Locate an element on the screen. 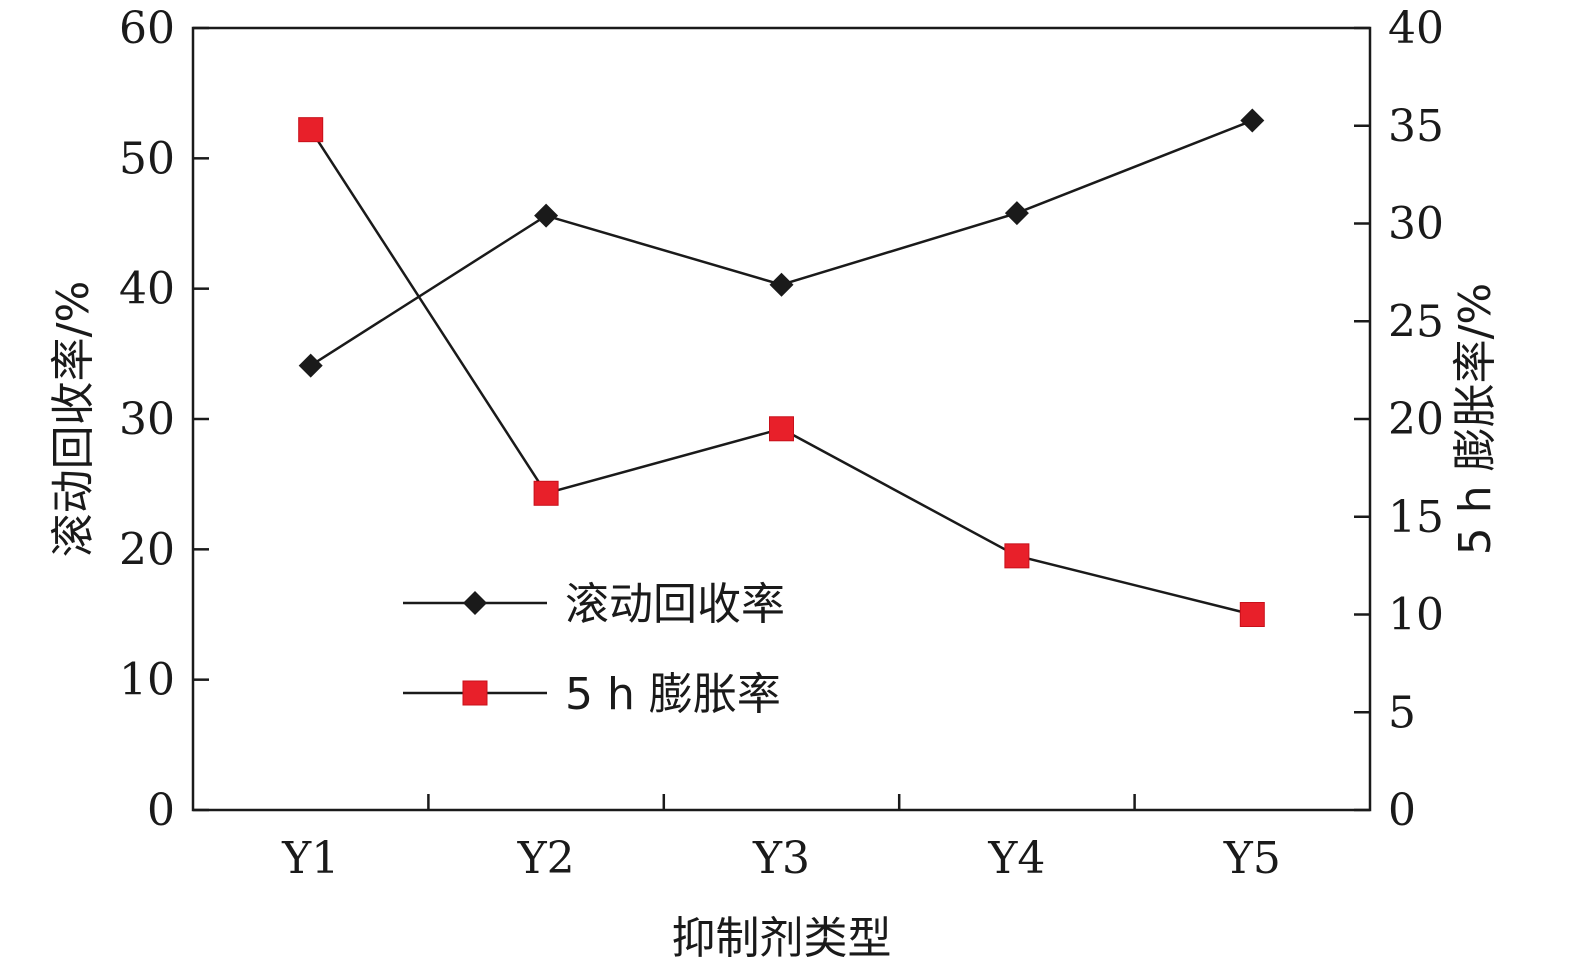 The height and width of the screenshot is (975, 1575). right-tick-label: 10 is located at coordinates (1416, 615).